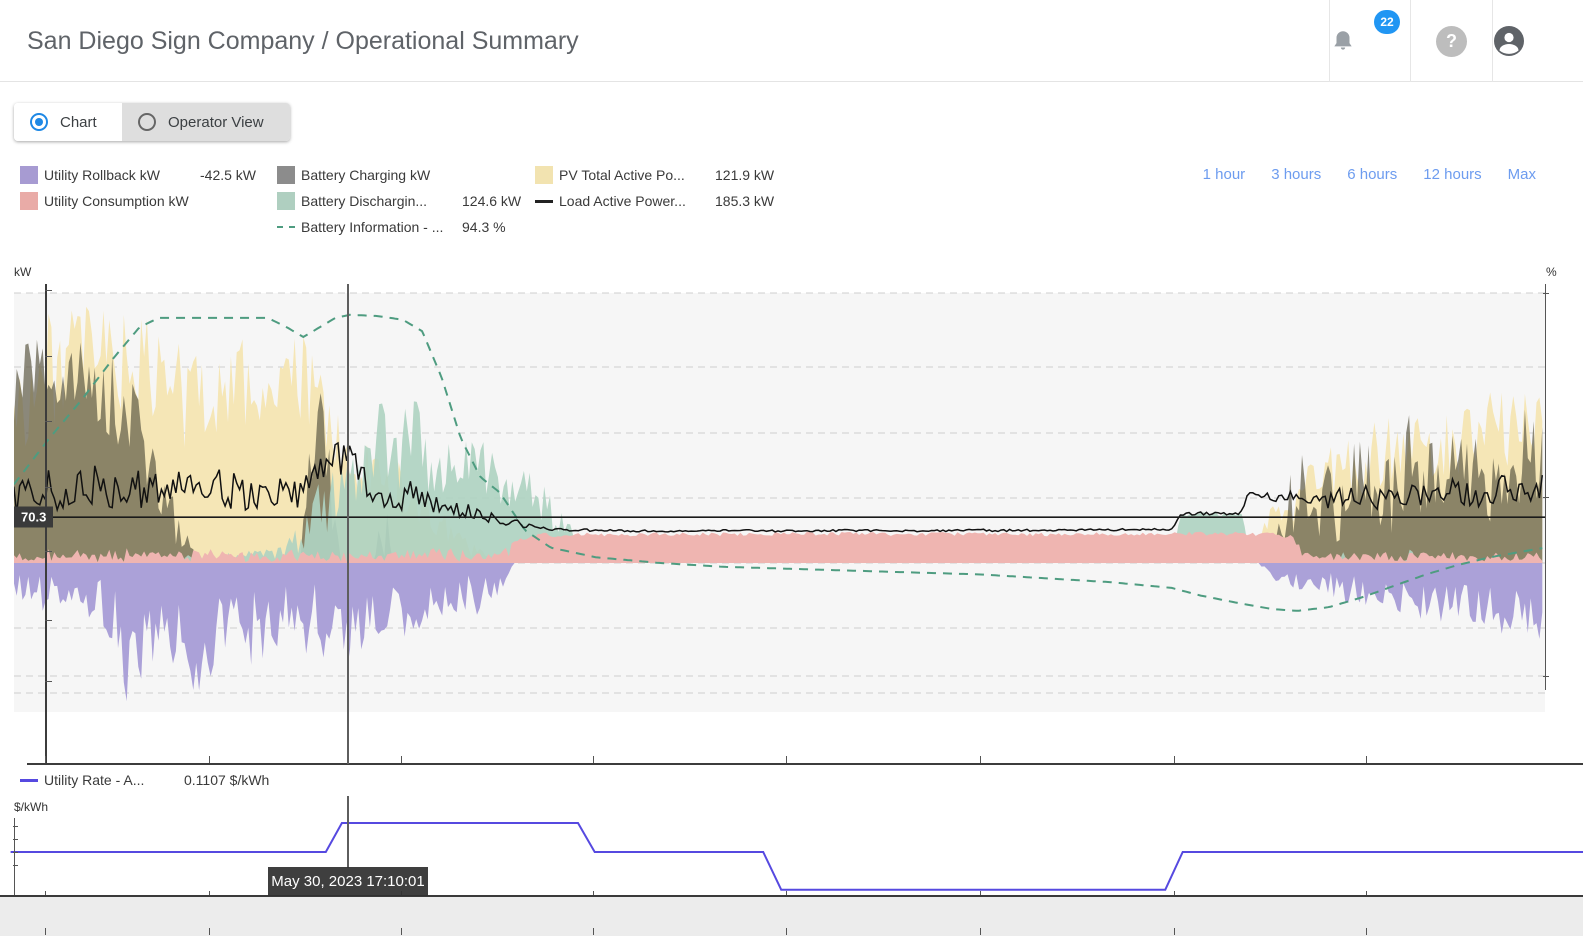  Describe the element at coordinates (791, 751) in the screenshot. I see `x-axis-labels-main` at that location.